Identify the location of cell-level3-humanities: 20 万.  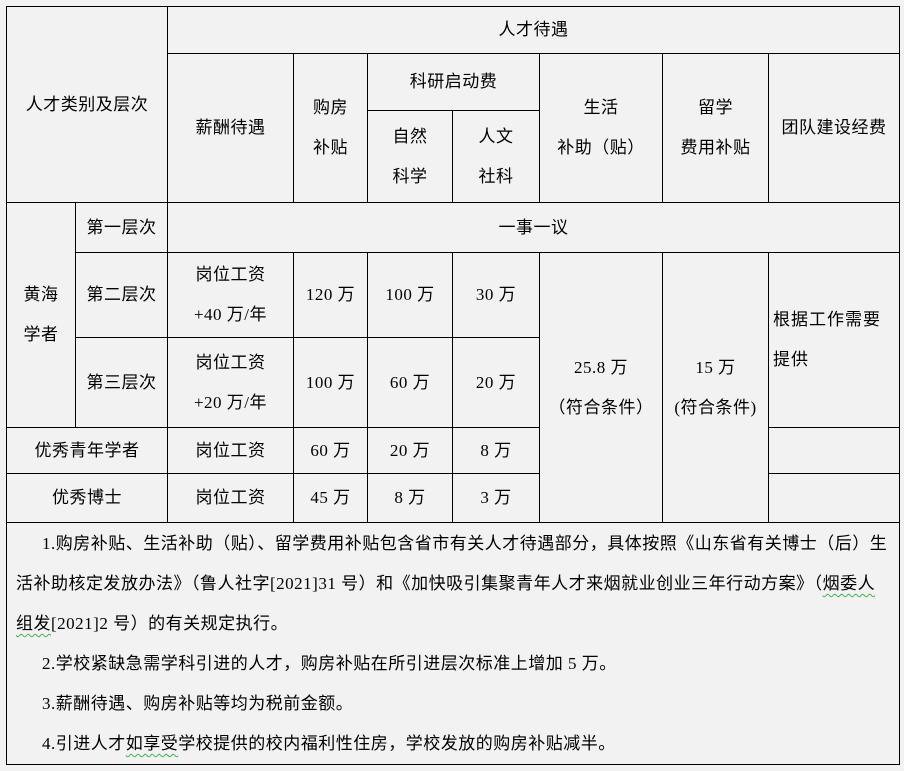
(496, 382).